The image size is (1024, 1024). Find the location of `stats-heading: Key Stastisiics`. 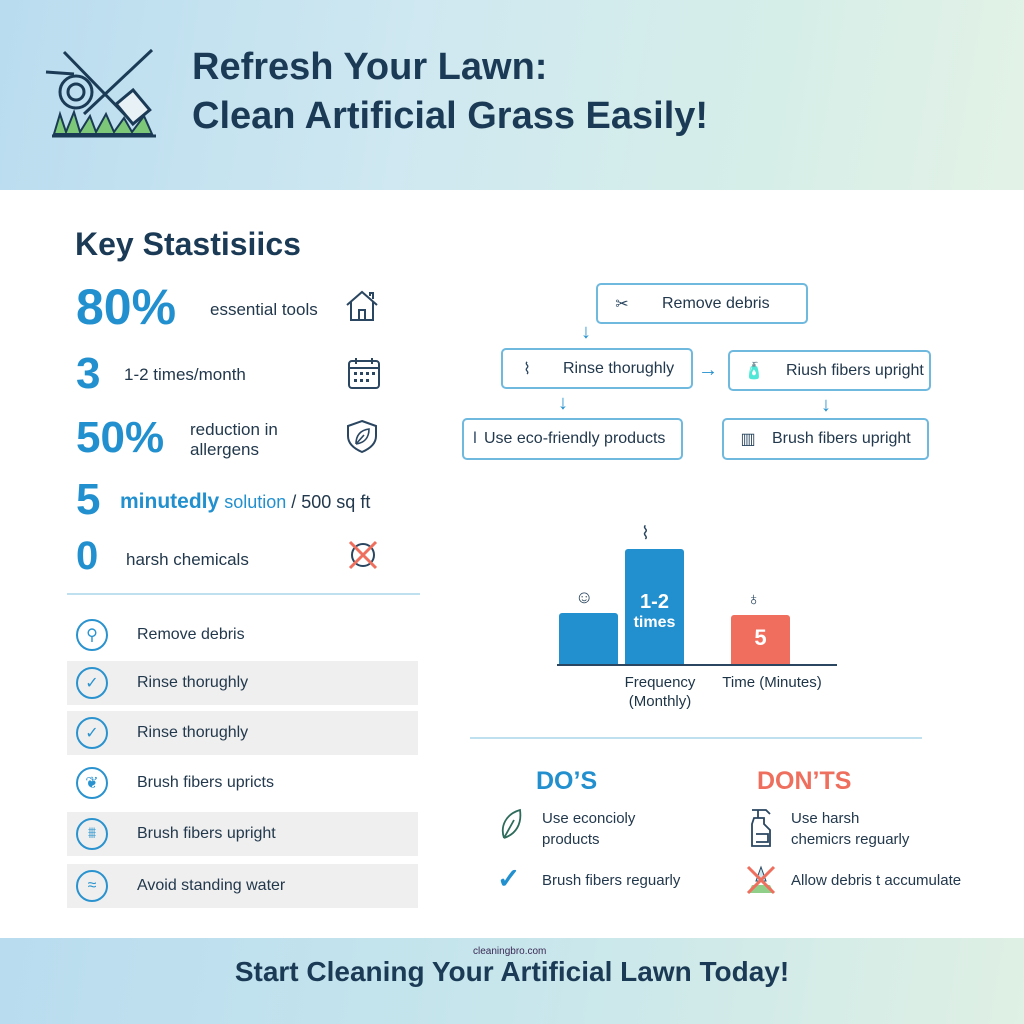

stats-heading: Key Stastisiics is located at coordinates (188, 244).